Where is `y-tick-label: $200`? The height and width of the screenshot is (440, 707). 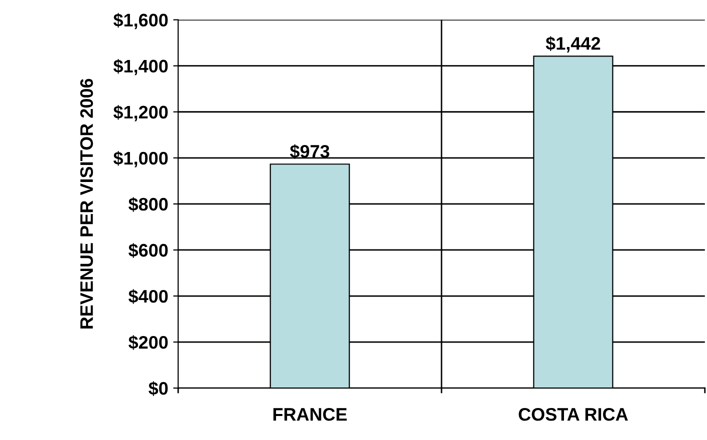 y-tick-label: $200 is located at coordinates (148, 342).